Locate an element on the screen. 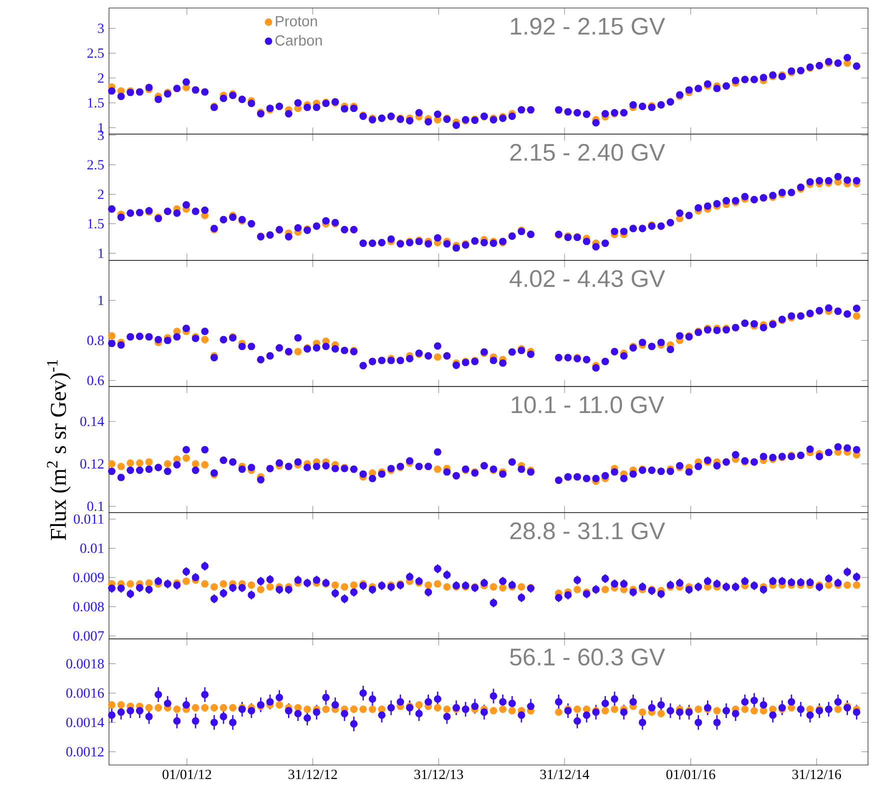  y-tick-label: 0.007 is located at coordinates (88, 636).